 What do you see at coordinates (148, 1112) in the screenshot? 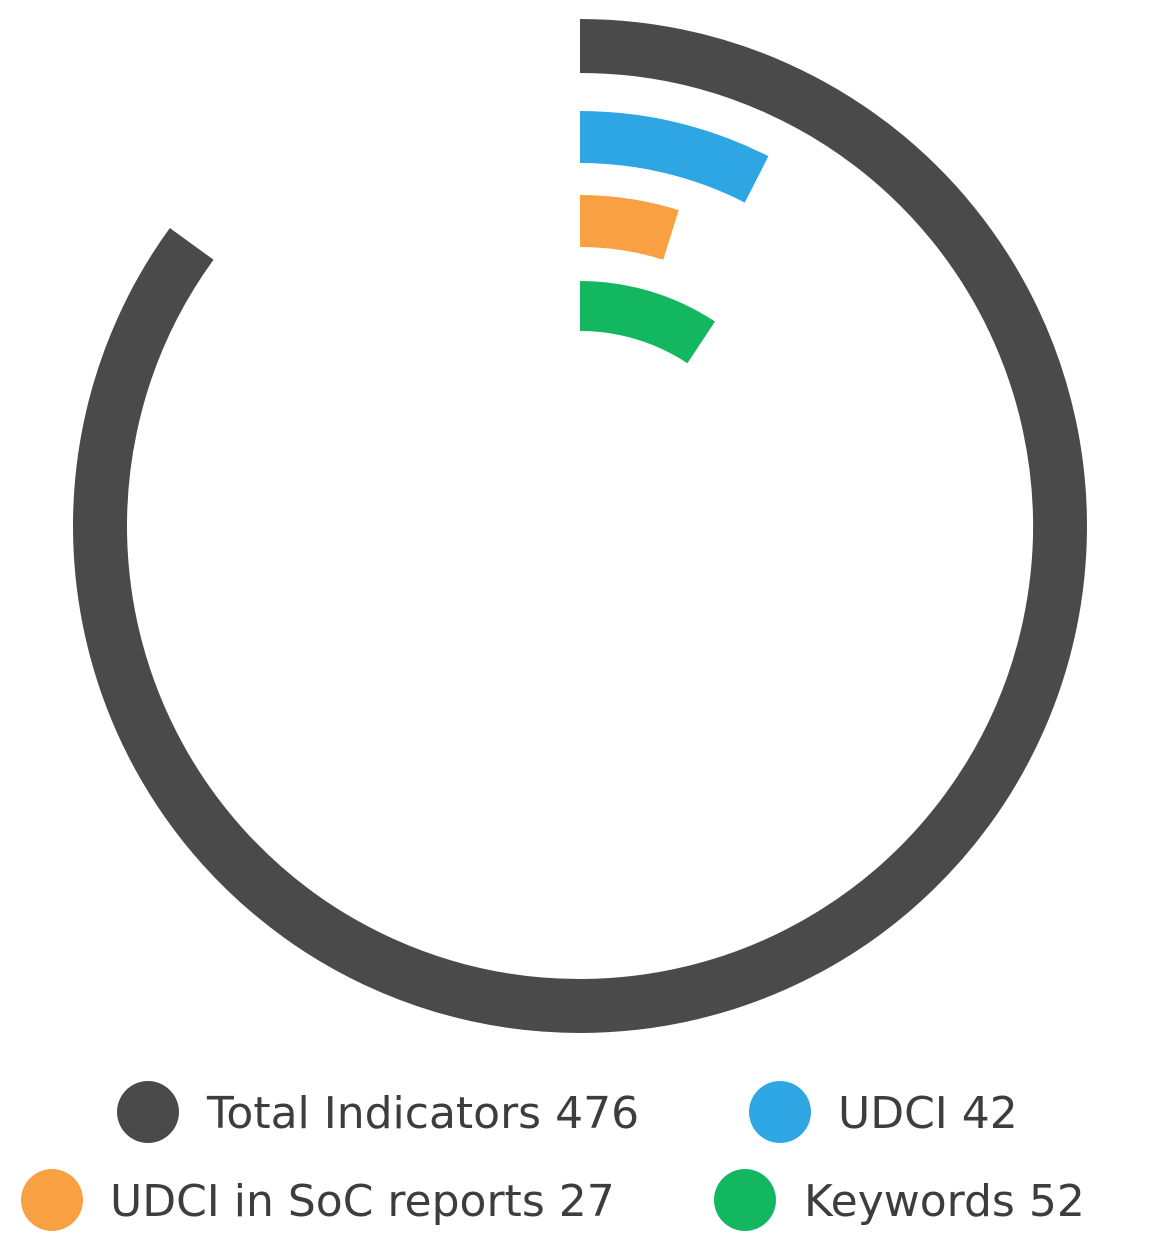
I see `legend-swatch-total-indicators` at bounding box center [148, 1112].